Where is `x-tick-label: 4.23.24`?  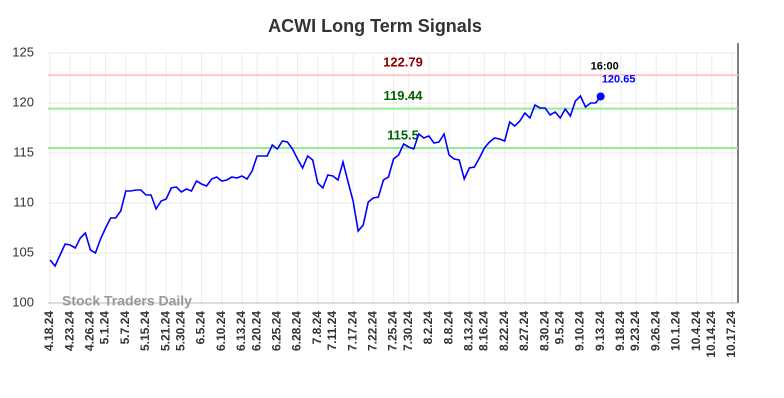
x-tick-label: 4.23.24 is located at coordinates (69, 331).